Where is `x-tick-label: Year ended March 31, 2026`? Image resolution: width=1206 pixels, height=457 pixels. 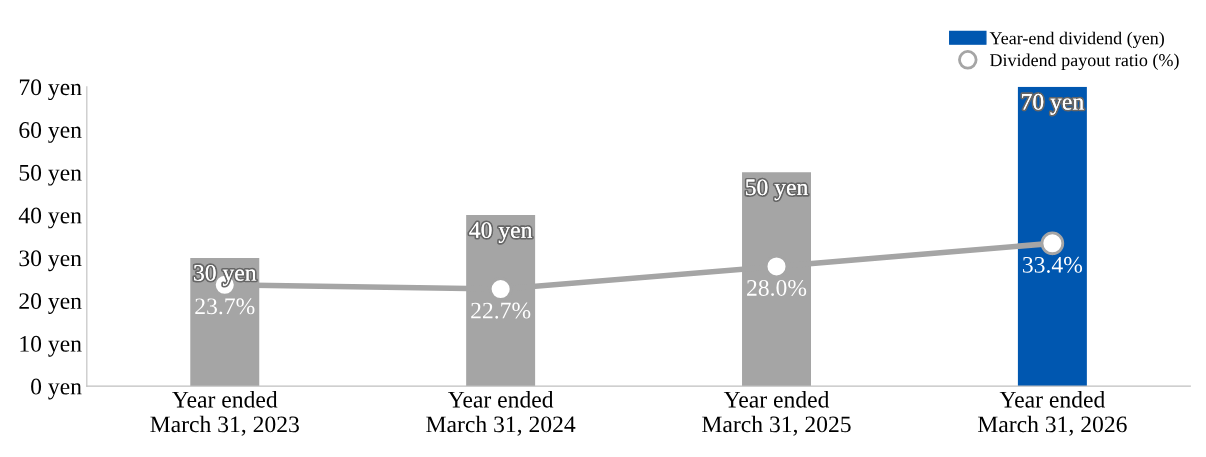 x-tick-label: Year ended March 31, 2026 is located at coordinates (1052, 413).